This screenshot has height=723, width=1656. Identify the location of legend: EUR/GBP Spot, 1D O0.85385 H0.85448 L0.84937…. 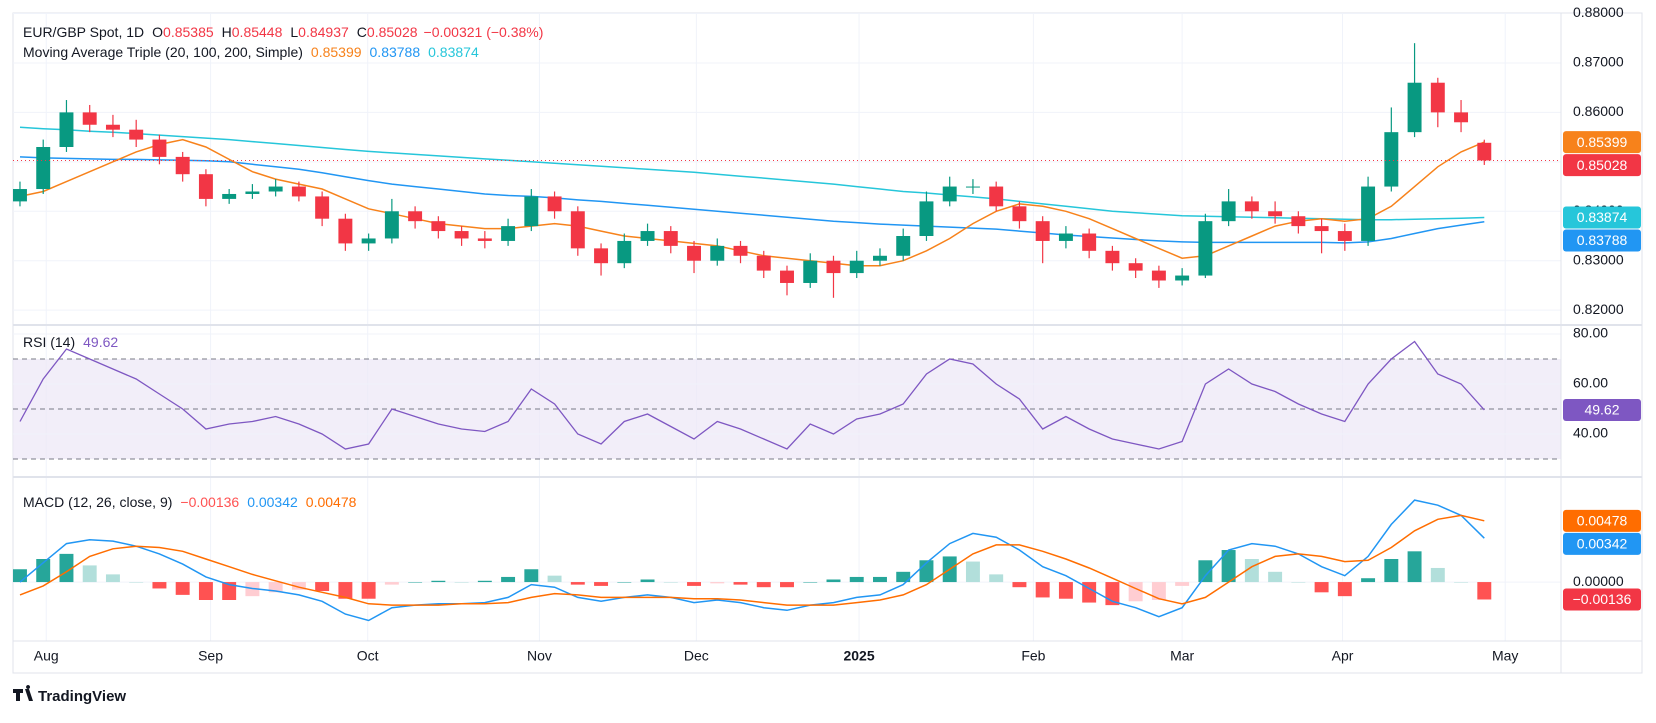
(283, 32).